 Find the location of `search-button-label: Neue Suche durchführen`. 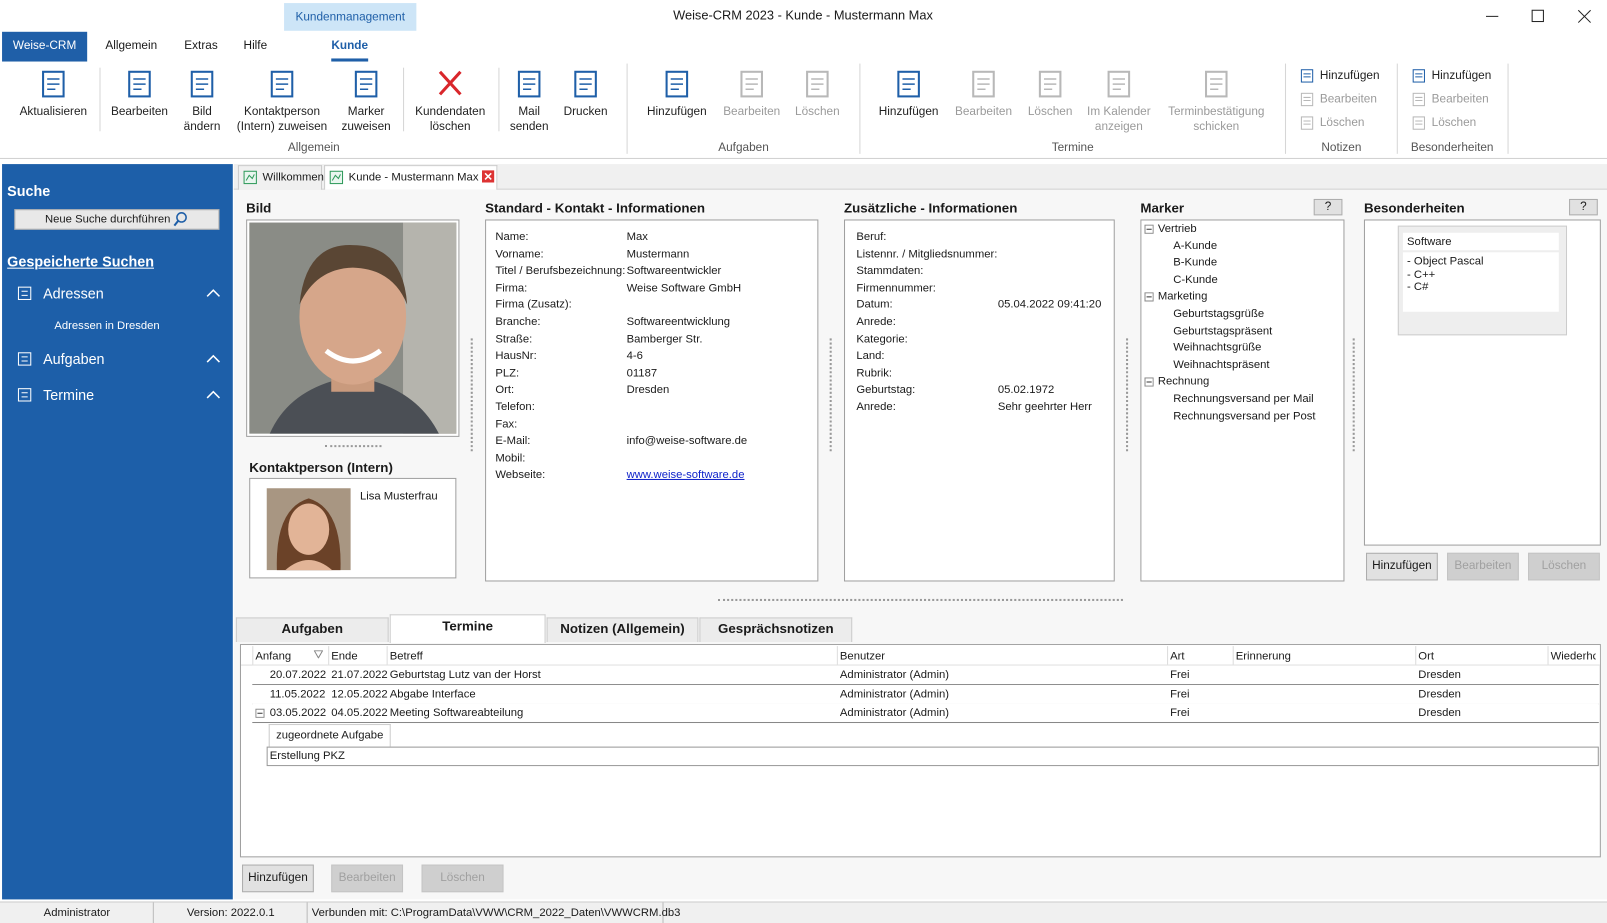

search-button-label: Neue Suche durchführen is located at coordinates (107, 219).